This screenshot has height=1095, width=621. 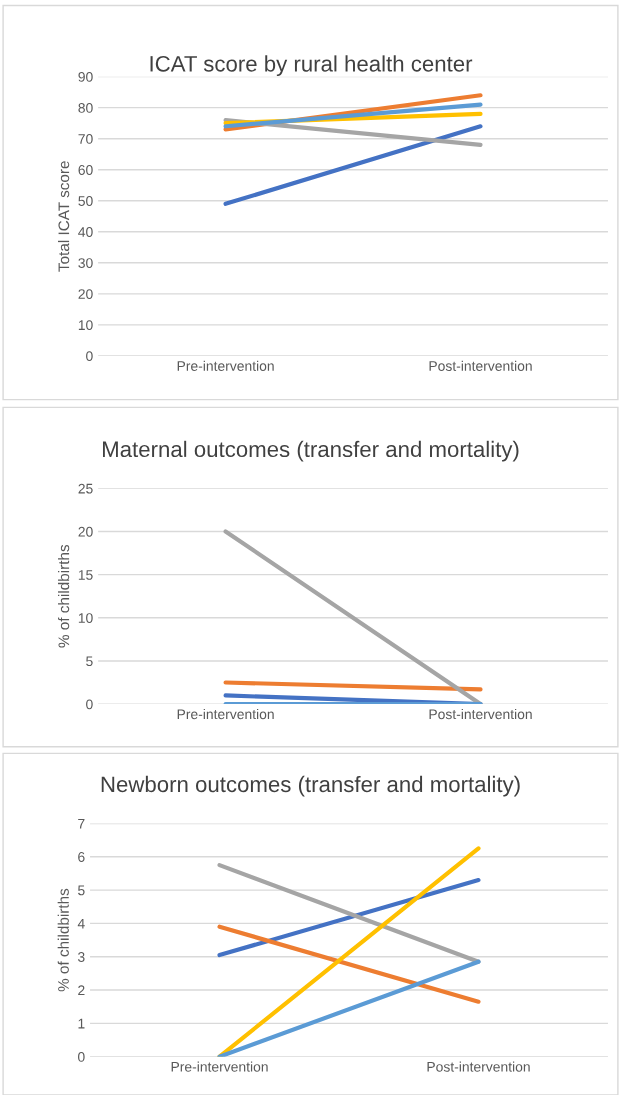 What do you see at coordinates (85, 139) in the screenshot?
I see `y-tick-label: 70` at bounding box center [85, 139].